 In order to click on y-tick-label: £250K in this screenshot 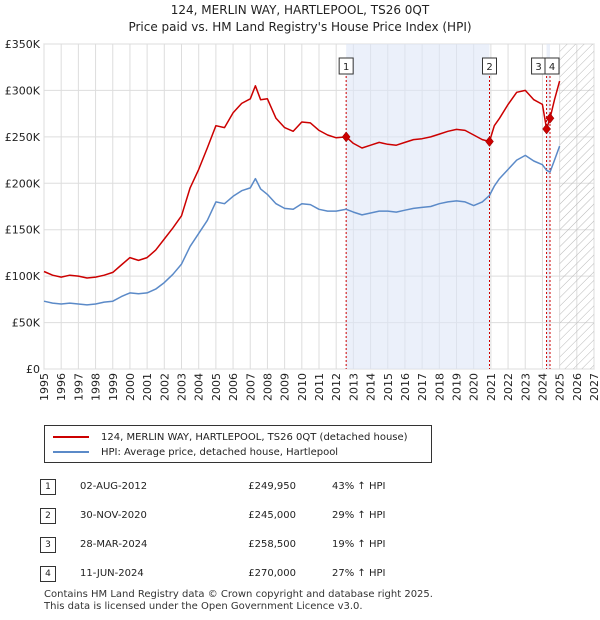, I will do `click(23, 137)`.